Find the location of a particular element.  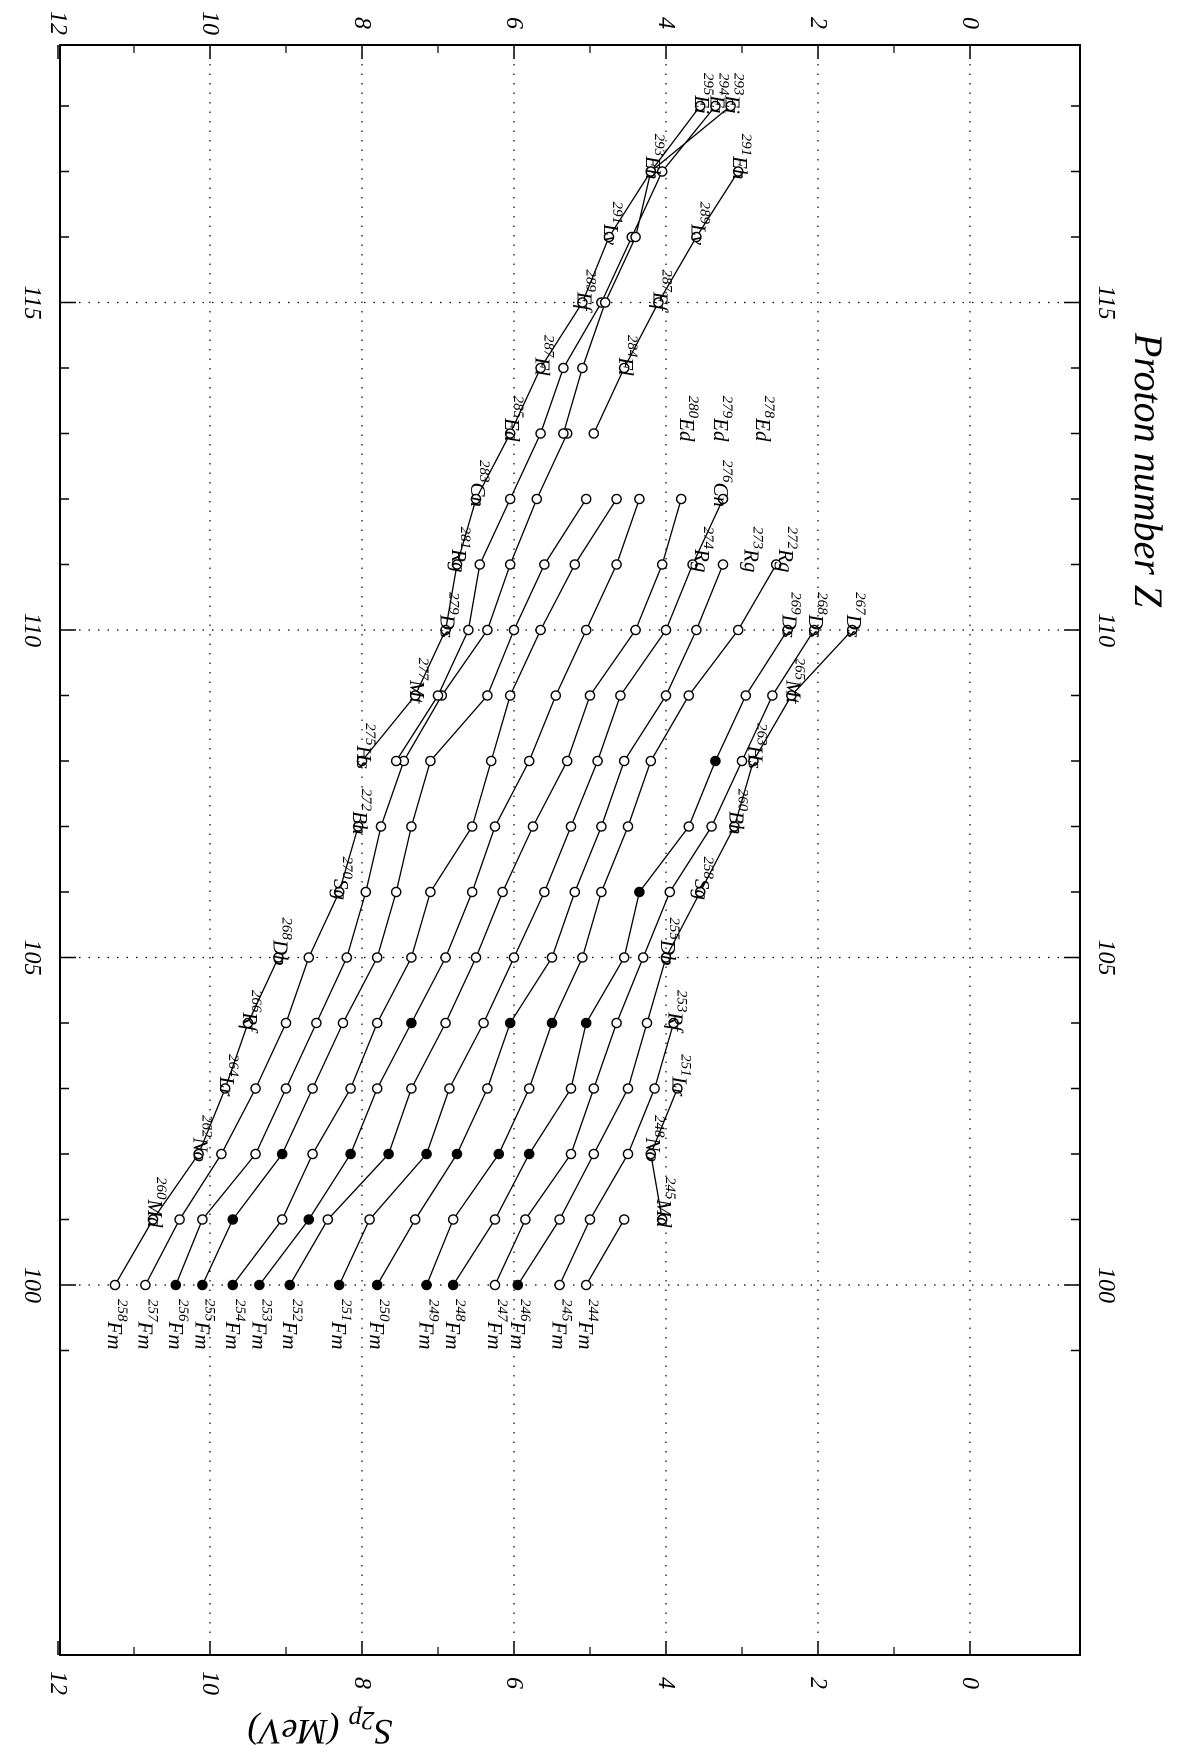

label-mass: 258 is located at coordinates (122, 1310).